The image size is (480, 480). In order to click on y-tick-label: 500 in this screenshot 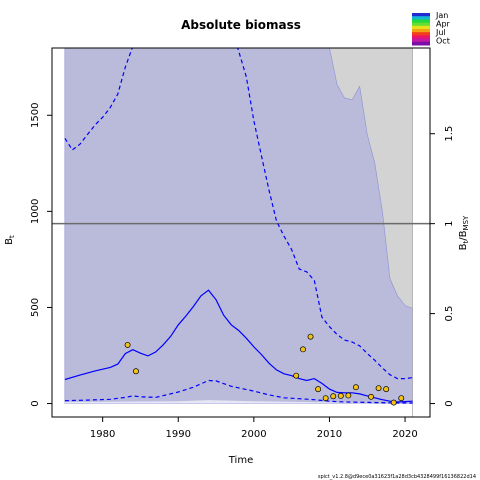, I will do `click(35, 307)`.